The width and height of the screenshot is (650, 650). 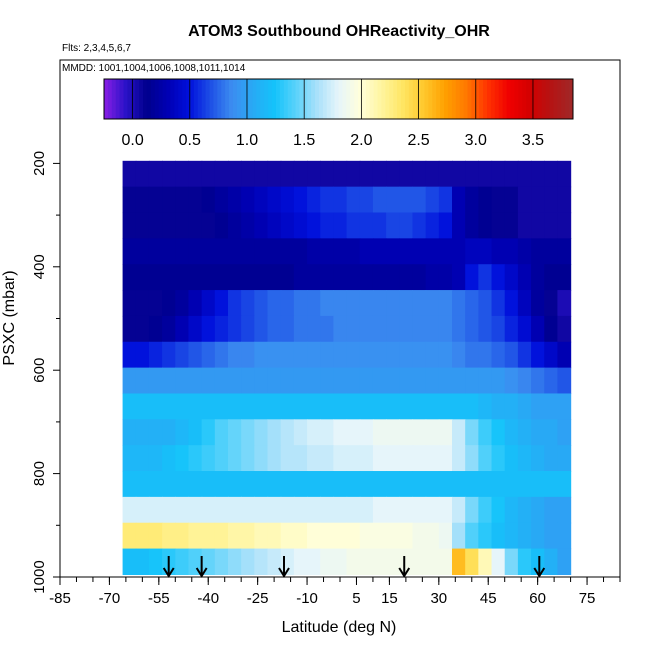 I want to click on colorbar-frame, so click(x=338, y=99).